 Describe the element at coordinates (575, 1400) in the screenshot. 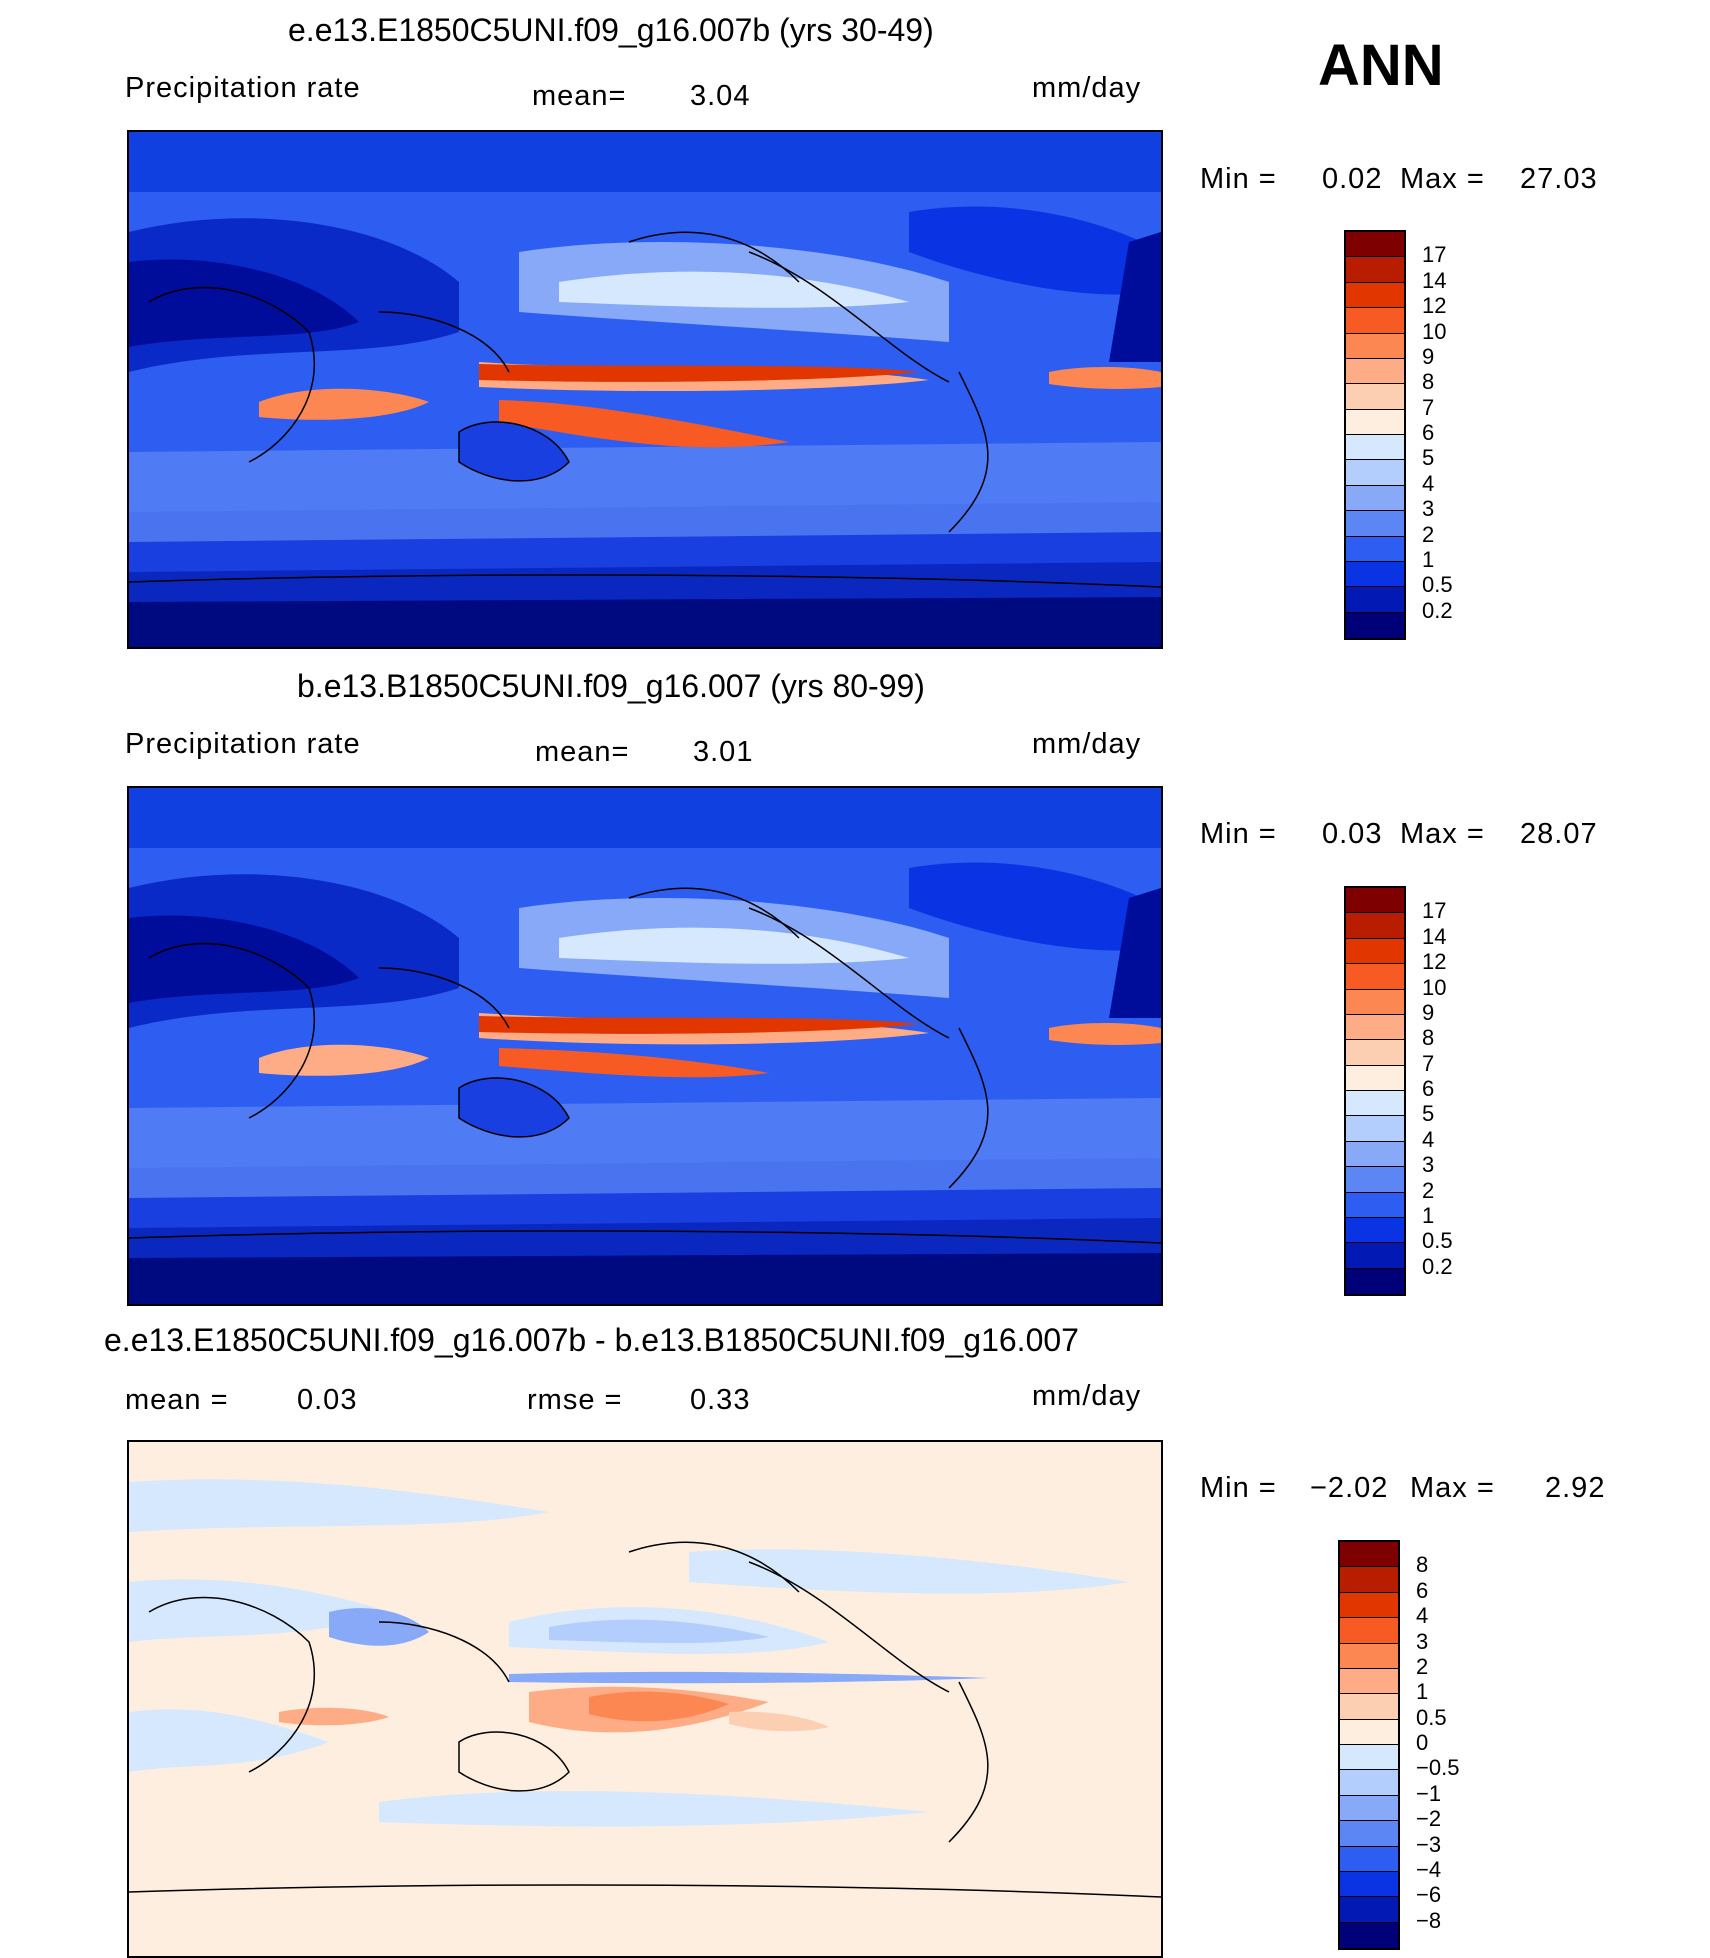

I see `panel-3-rmse-label: rmse =` at that location.